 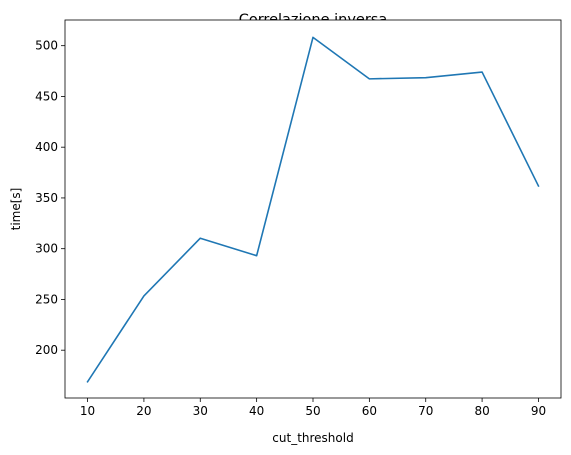 I want to click on y-tick-label: 200, so click(x=46, y=350).